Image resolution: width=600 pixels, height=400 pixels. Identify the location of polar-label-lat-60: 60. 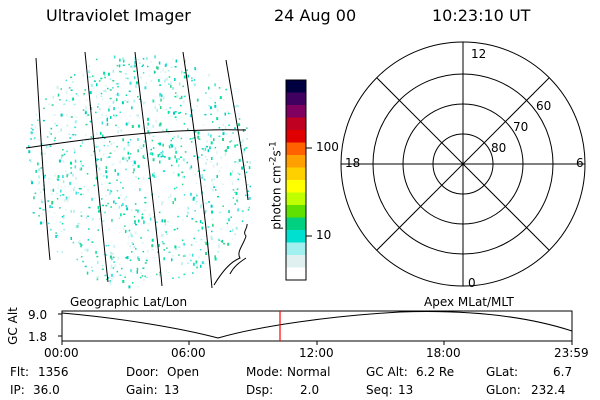
(544, 106).